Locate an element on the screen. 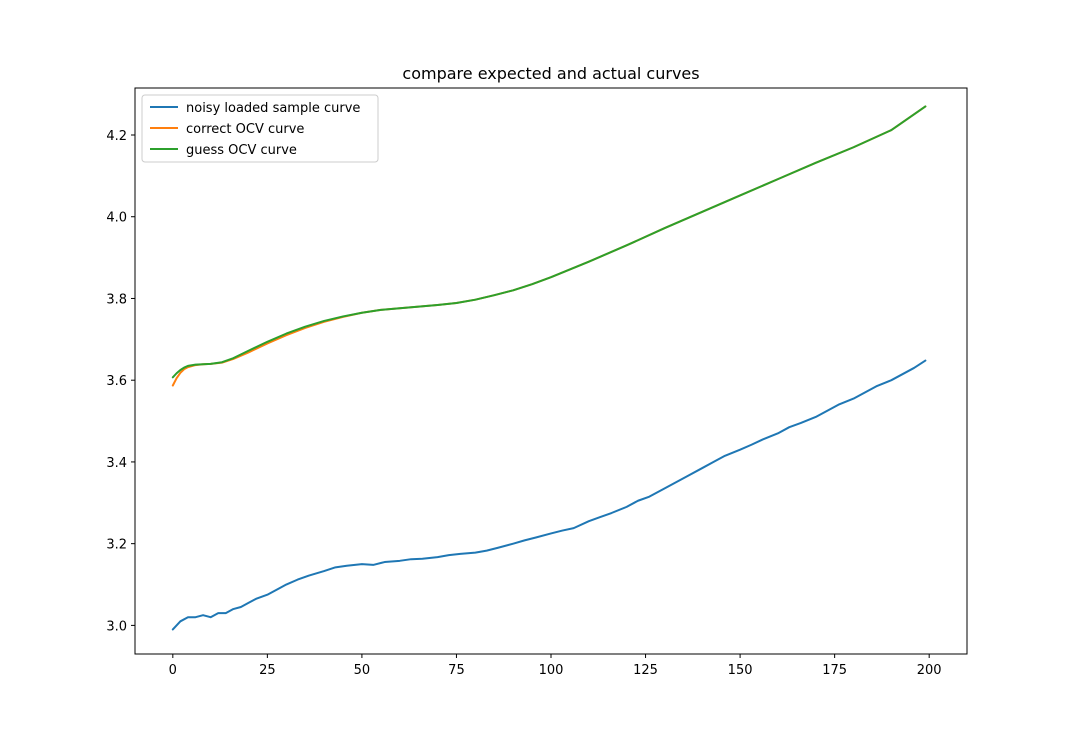 This screenshot has width=1075, height=735. legend-label: correct OCV curve is located at coordinates (245, 129).